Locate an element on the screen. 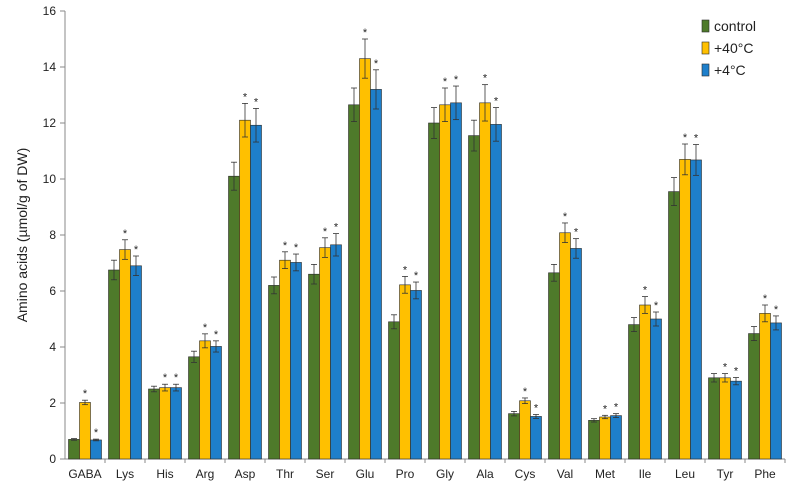  y-axis-title: Amino acids (µmol/g of DW) is located at coordinates (22, 235).